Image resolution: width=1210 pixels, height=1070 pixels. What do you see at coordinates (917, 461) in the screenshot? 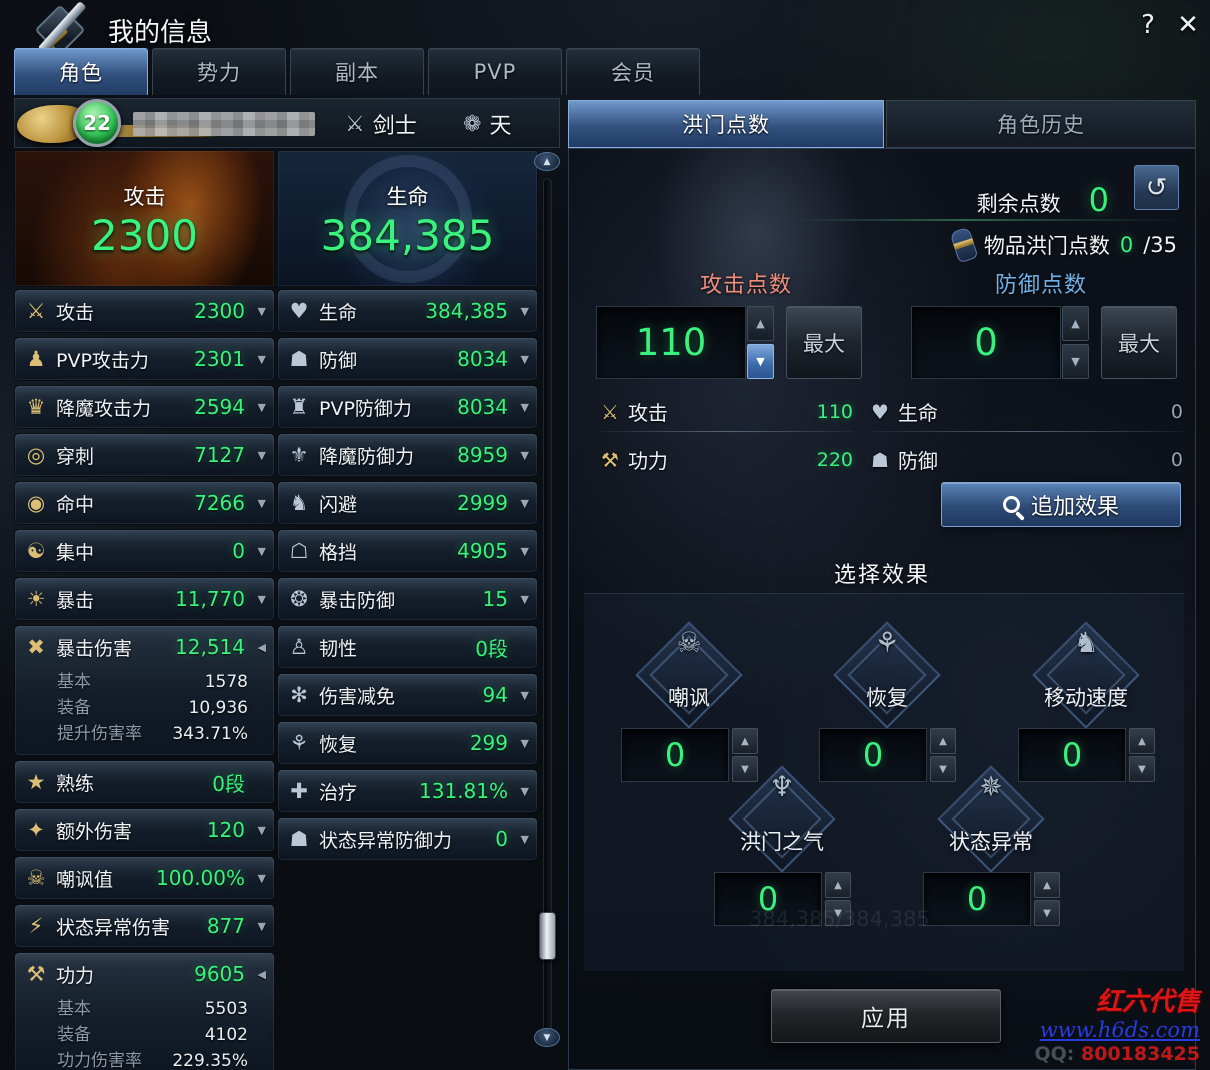
I see `summary-label: 防御` at bounding box center [917, 461].